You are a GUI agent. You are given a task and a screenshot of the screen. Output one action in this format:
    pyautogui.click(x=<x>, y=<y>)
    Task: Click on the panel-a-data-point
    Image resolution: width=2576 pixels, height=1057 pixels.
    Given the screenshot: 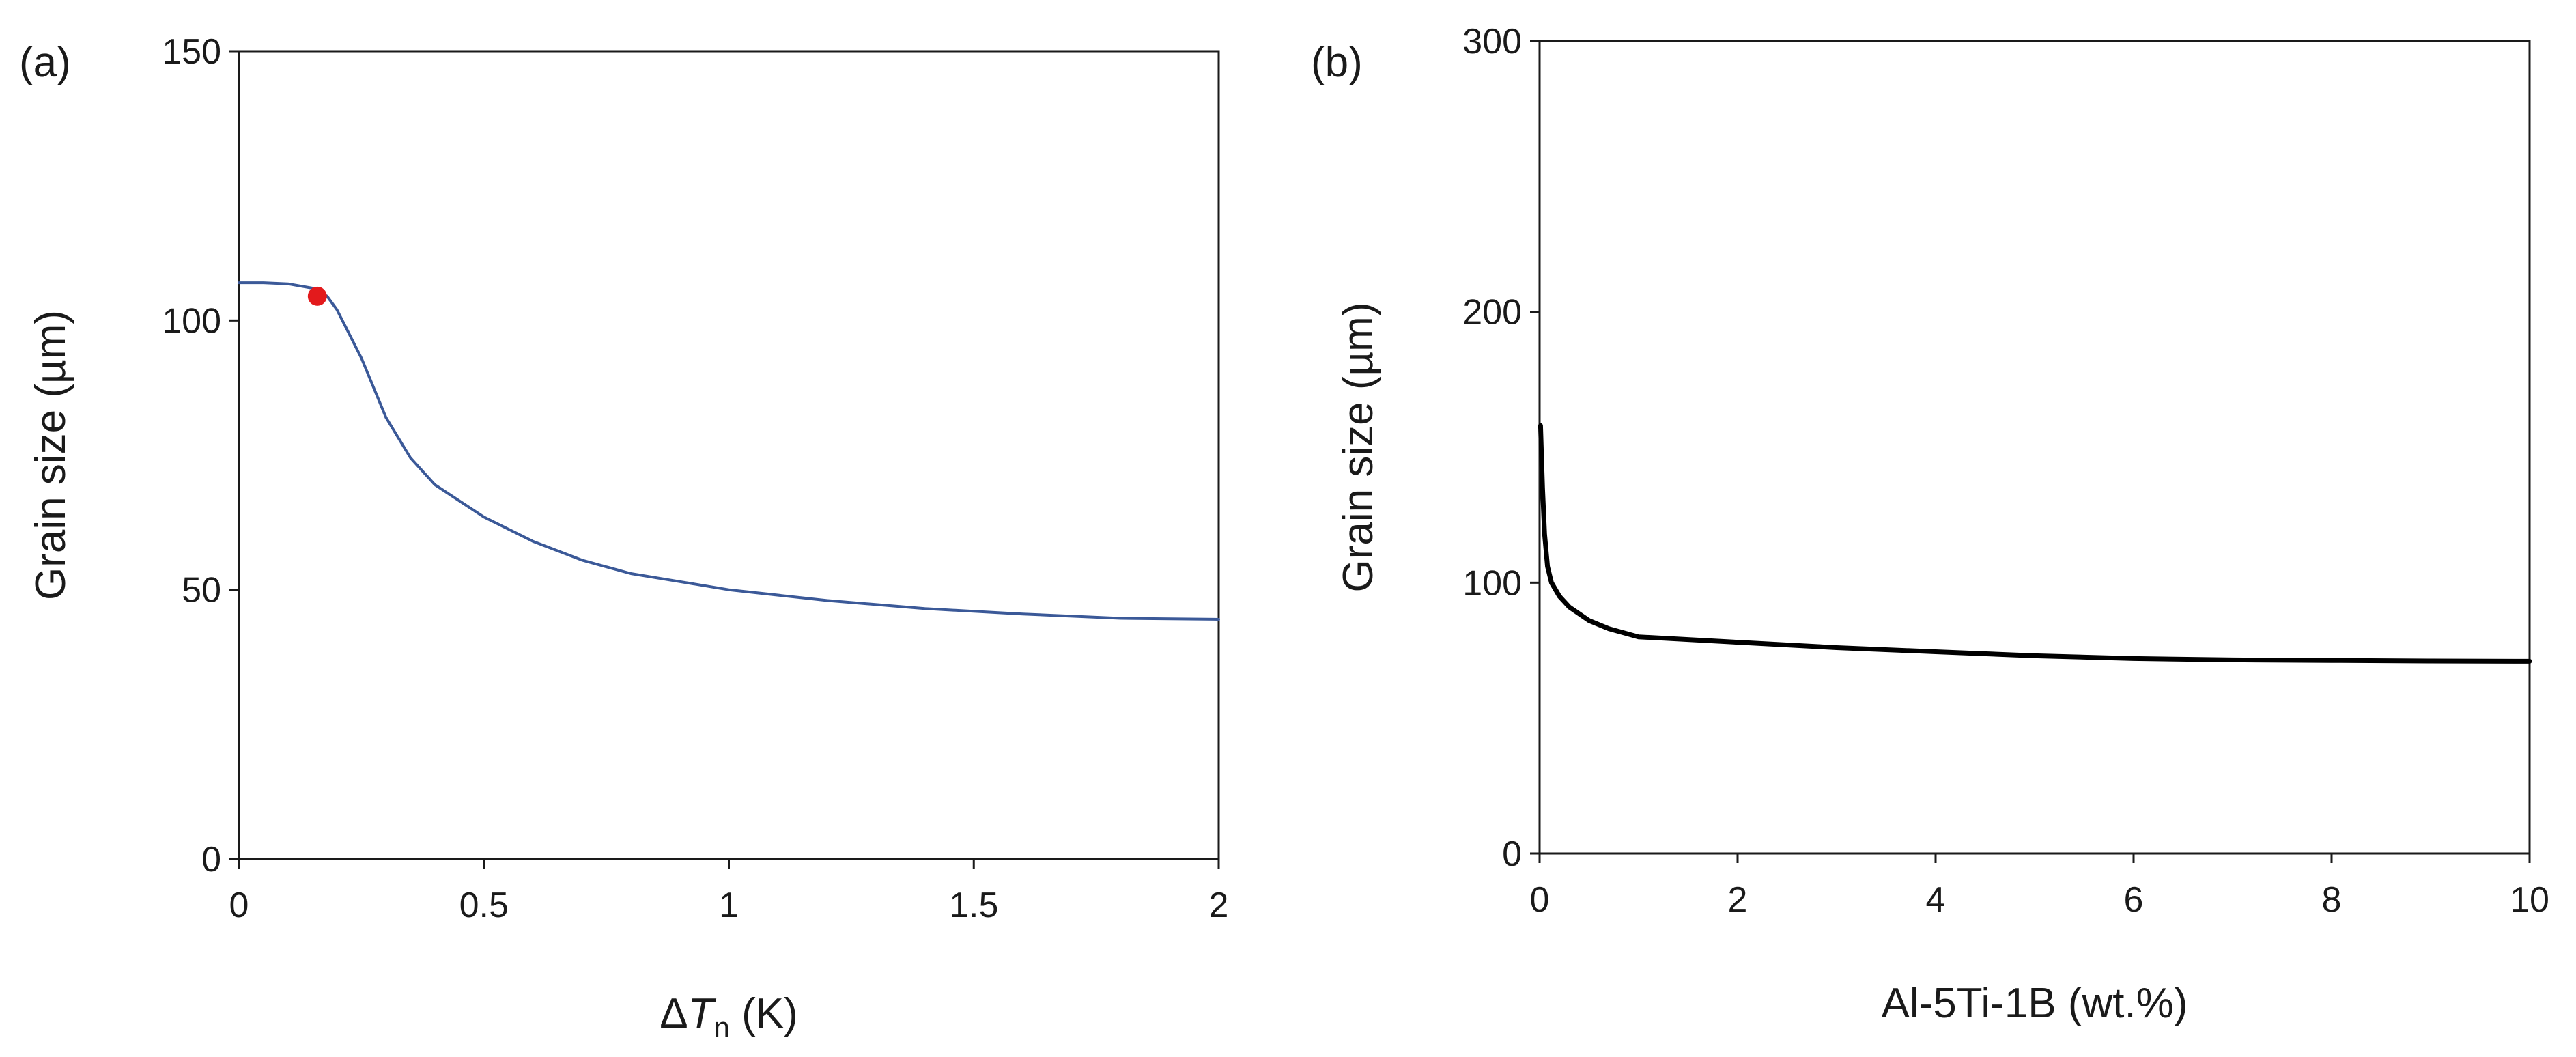 What is the action you would take?
    pyautogui.click(x=317, y=296)
    